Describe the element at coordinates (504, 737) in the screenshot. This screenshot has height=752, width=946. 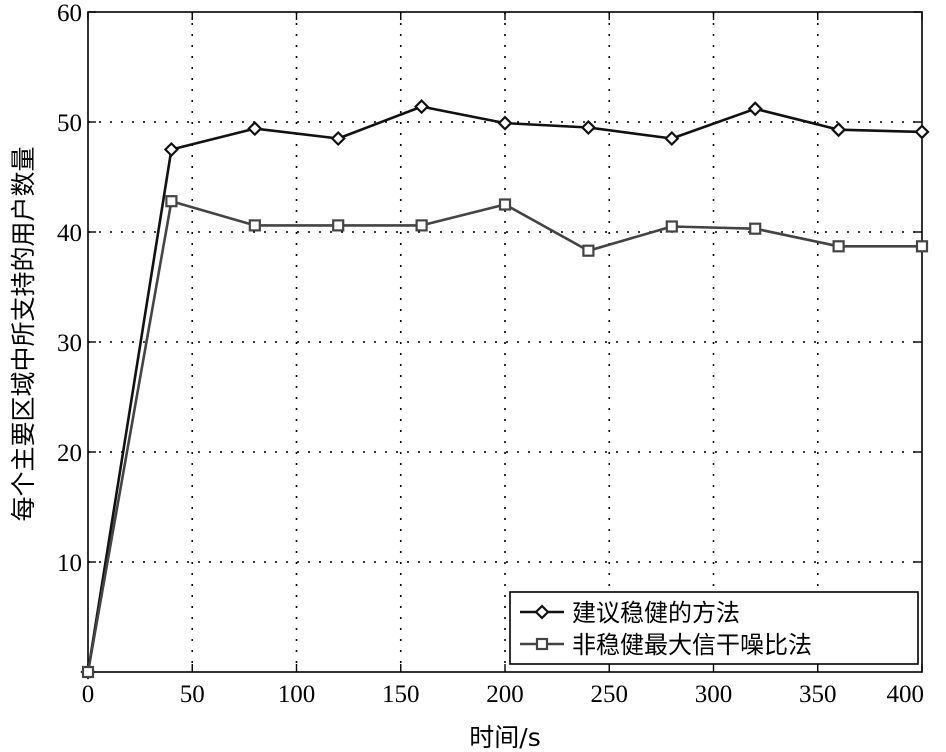
I see `x-axis-label: 时间/s` at that location.